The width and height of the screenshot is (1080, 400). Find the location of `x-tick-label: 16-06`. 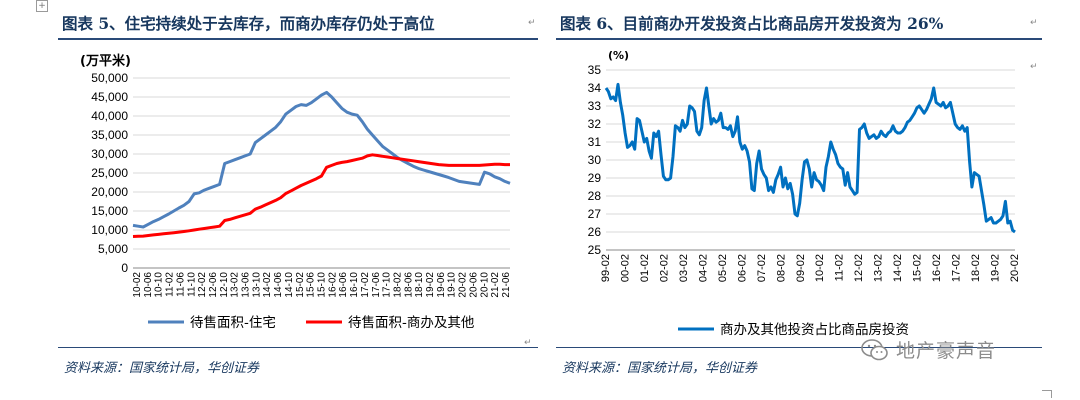

x-tick-label: 16-06 is located at coordinates (343, 285).